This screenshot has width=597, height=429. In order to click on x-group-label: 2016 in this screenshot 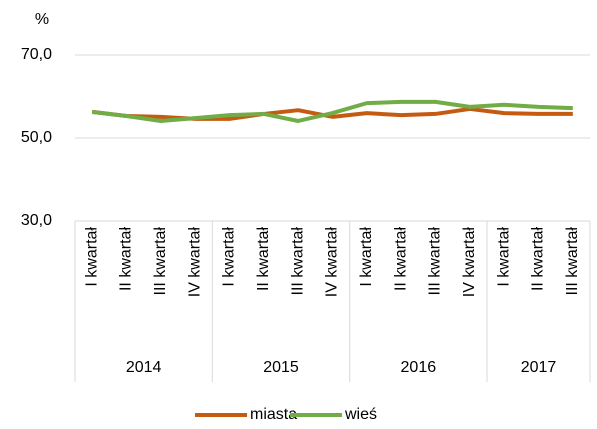, I will do `click(419, 367)`.